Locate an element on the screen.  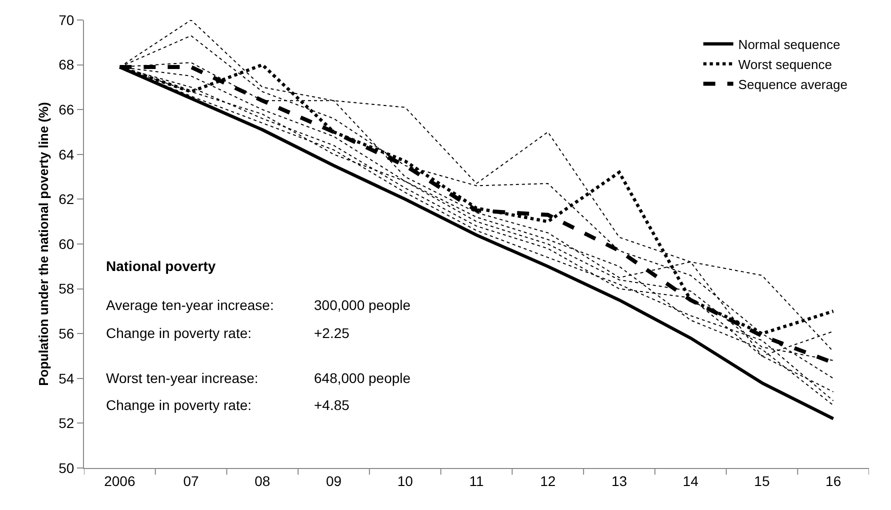
y-tick-label: 62 is located at coordinates (66, 199).